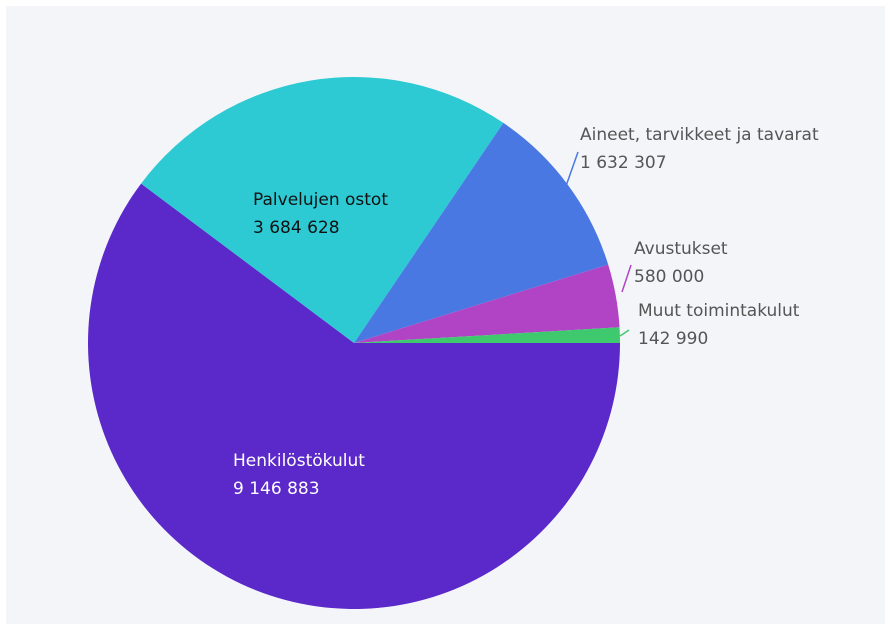 This screenshot has height=630, width=891. Describe the element at coordinates (487, 303) in the screenshot. I see `pie-slice-avustukset` at that location.